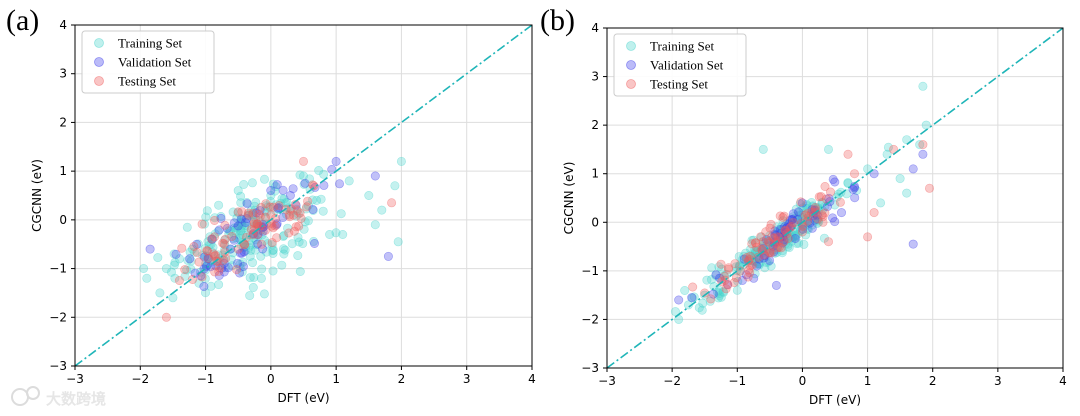  I want to click on x-tick-label: −3, so click(75, 379).